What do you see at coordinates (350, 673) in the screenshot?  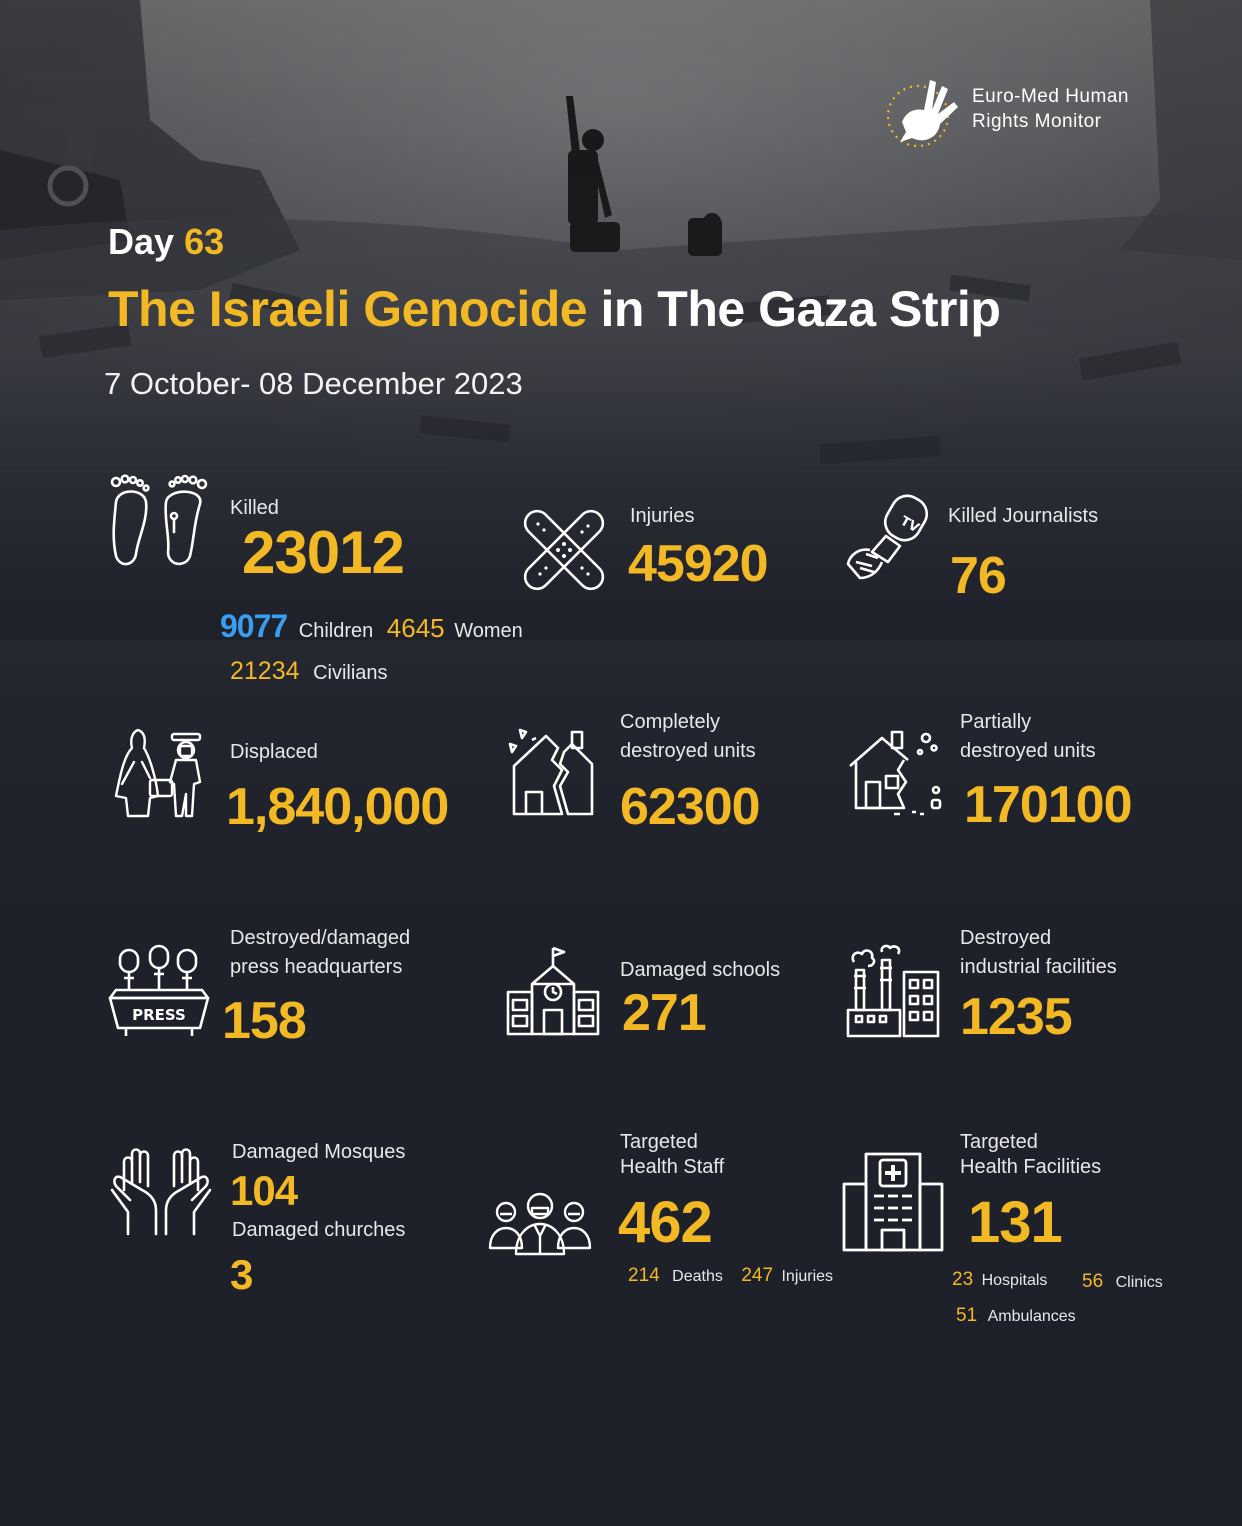 I see `civilians-label: Civilians` at bounding box center [350, 673].